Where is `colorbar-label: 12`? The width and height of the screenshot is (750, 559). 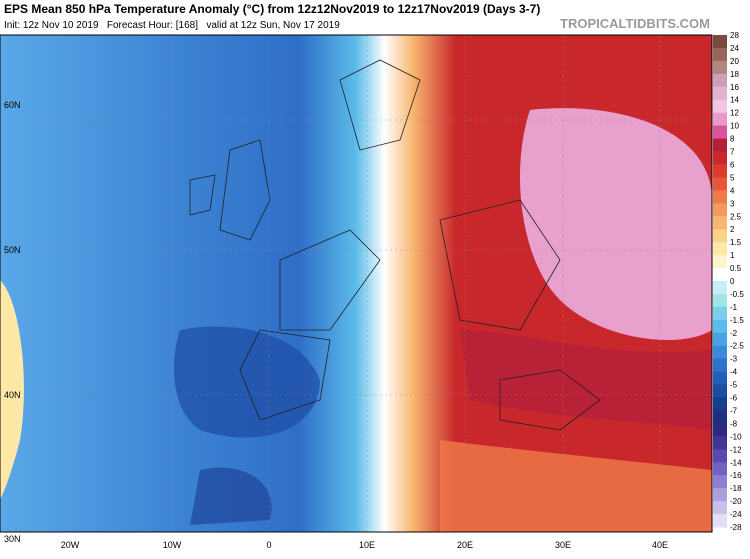
colorbar-label: 12 is located at coordinates (734, 113).